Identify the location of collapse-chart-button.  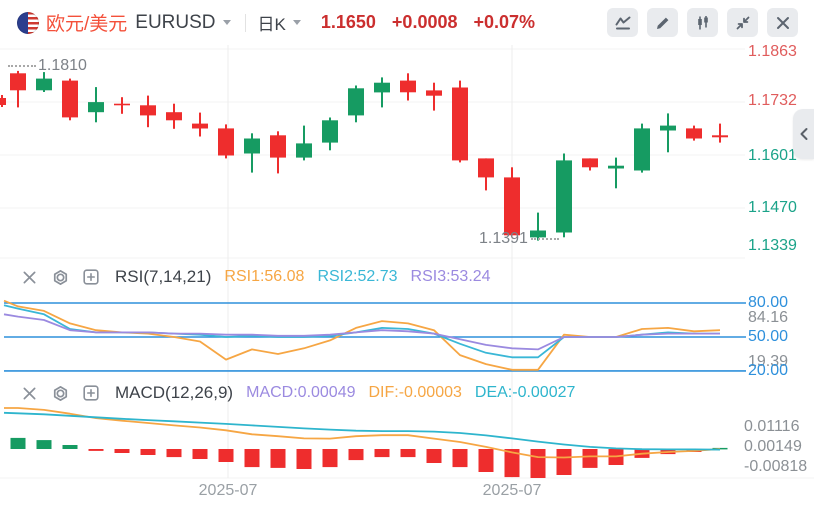
(742, 22).